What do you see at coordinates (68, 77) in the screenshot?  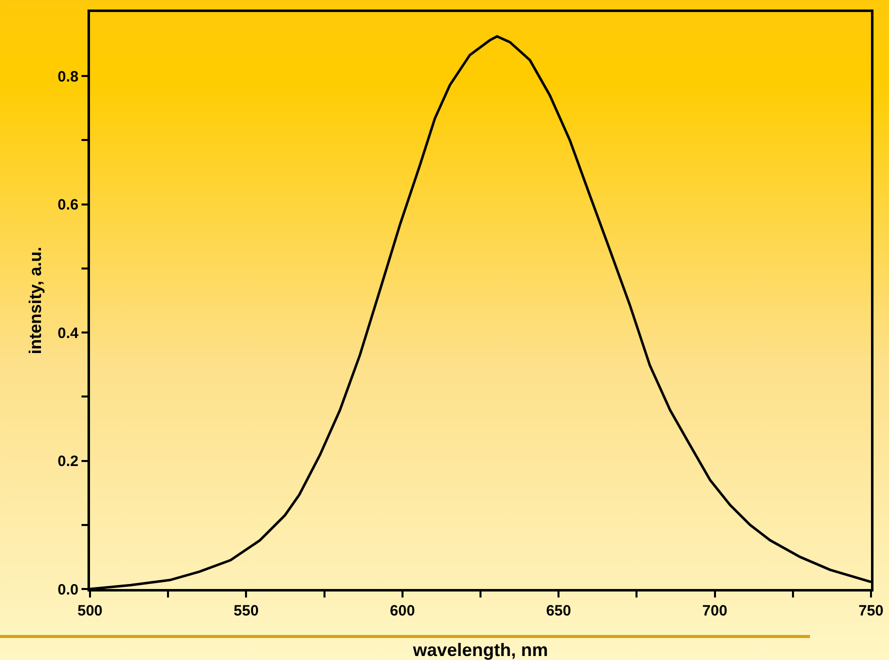 I see `y-tick-label: 0.8` at bounding box center [68, 77].